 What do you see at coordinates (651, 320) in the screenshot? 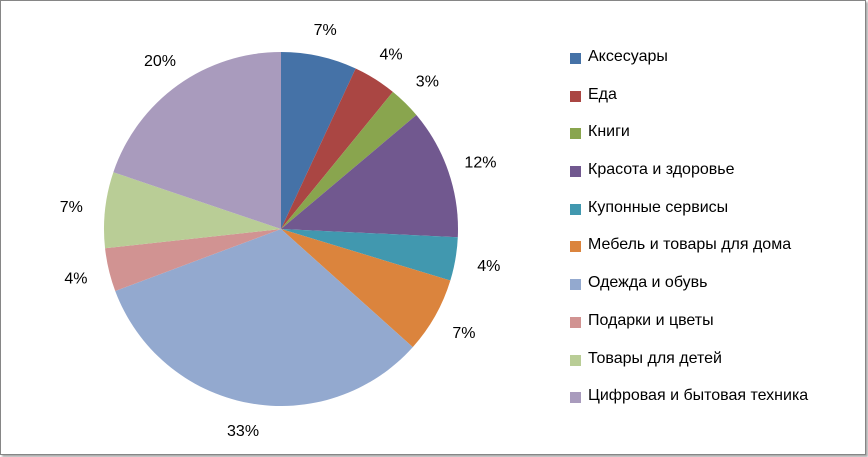
I see `legend-label: Подарки и цветы` at bounding box center [651, 320].